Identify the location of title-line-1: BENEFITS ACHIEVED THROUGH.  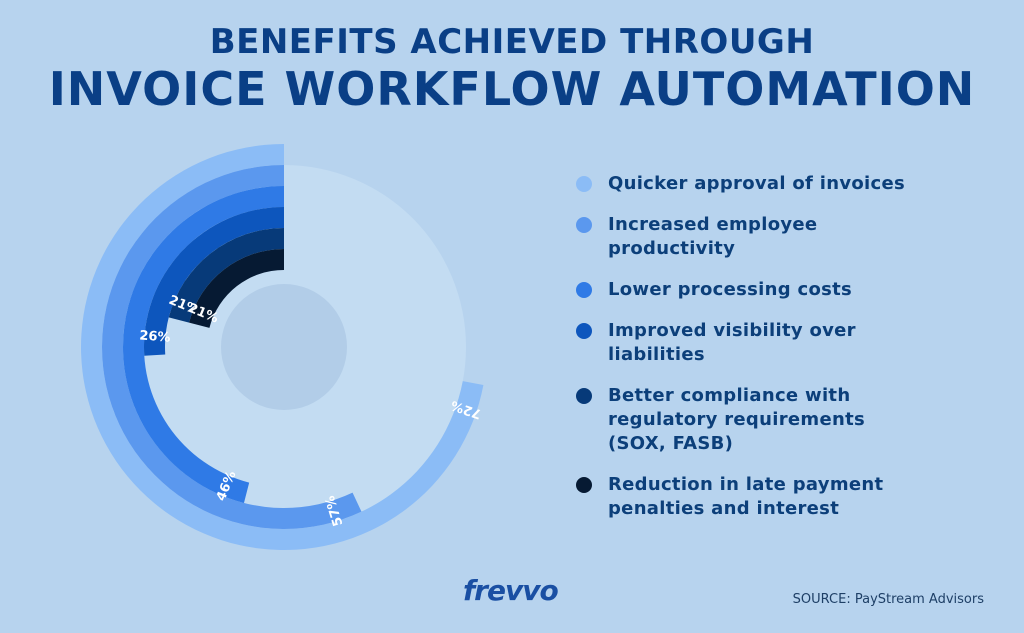
(512, 42).